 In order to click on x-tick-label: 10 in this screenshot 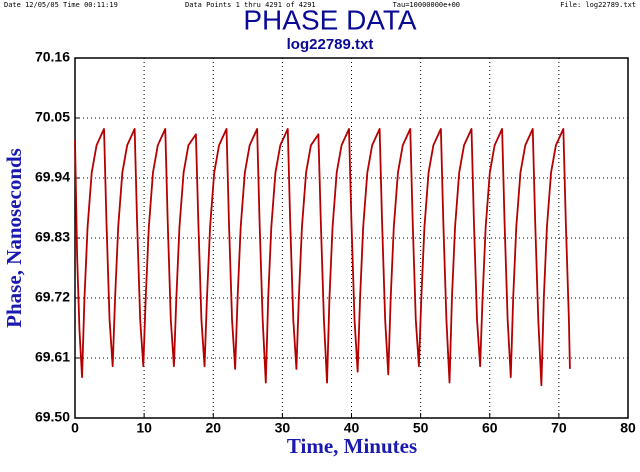, I will do `click(144, 428)`.